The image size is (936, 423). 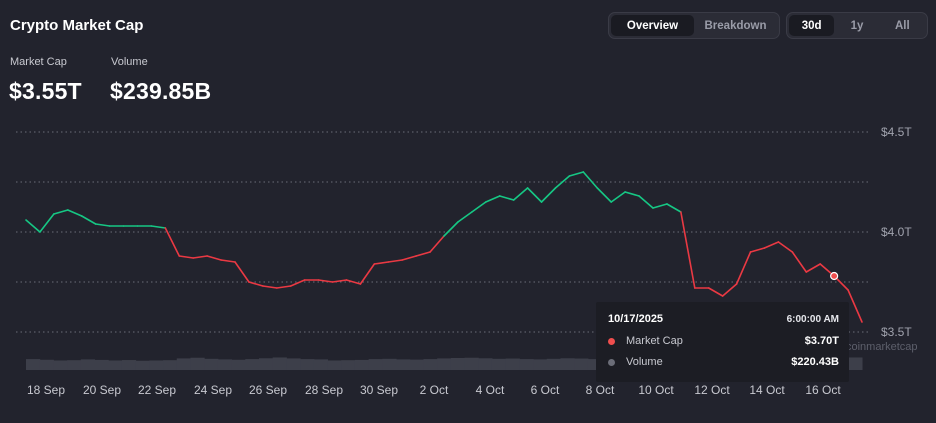 I want to click on tooltip-label: Volume, so click(x=644, y=362).